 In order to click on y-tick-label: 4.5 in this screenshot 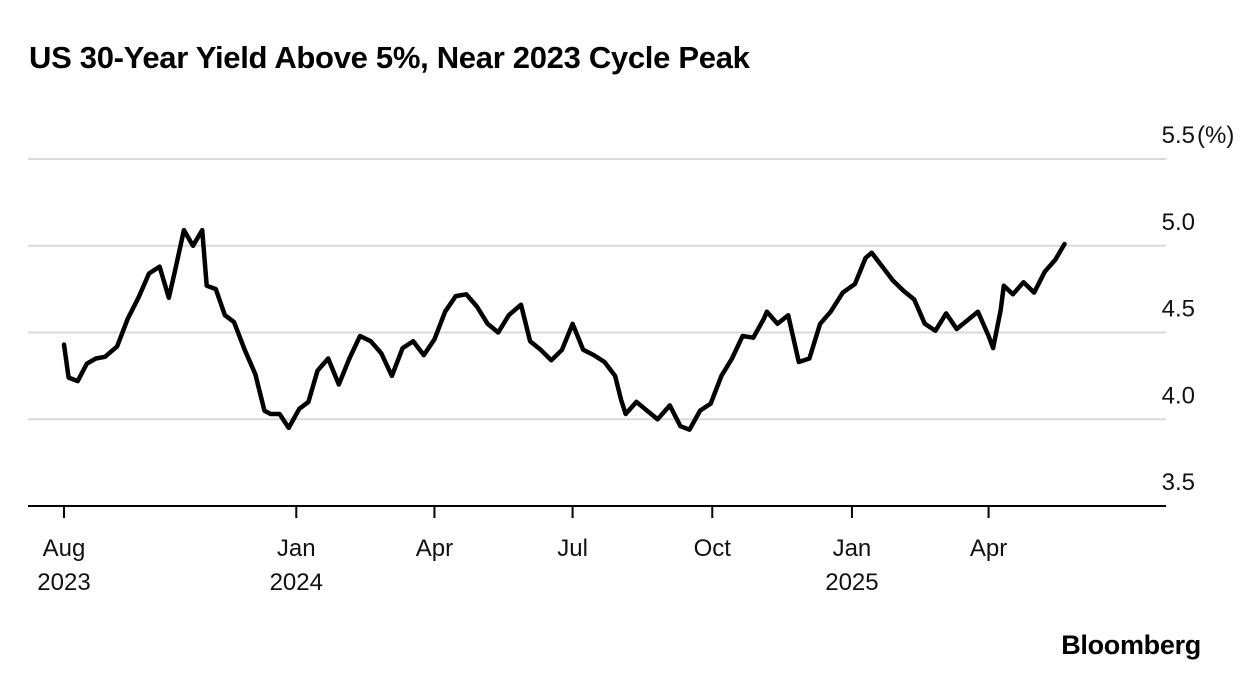, I will do `click(1178, 309)`.